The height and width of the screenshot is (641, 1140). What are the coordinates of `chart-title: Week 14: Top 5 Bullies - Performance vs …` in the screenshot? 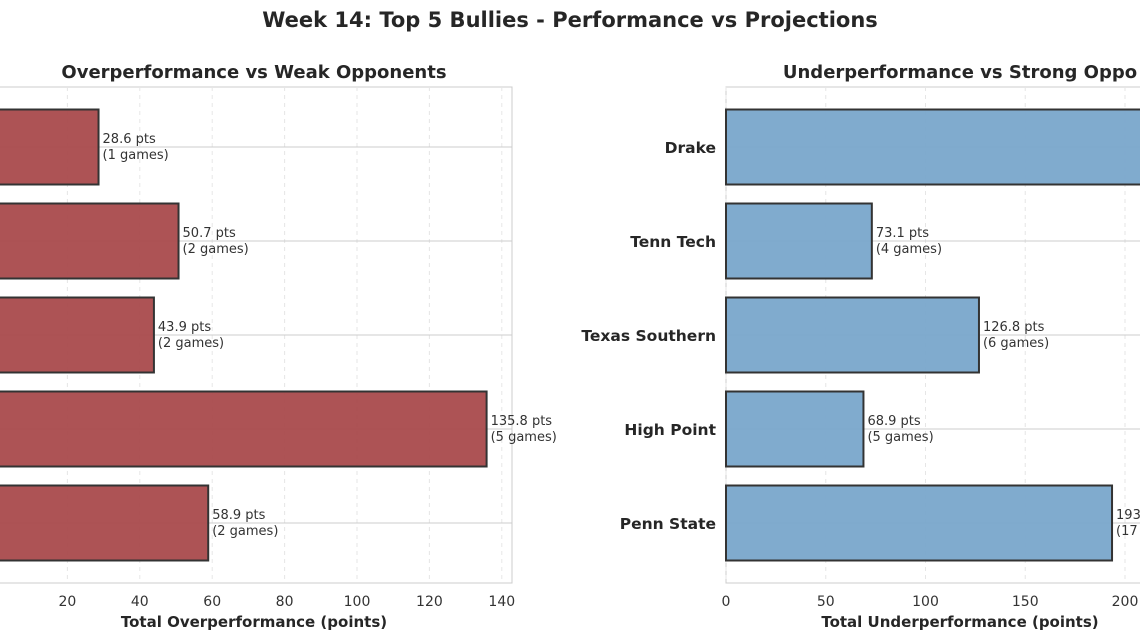 It's located at (570, 20).